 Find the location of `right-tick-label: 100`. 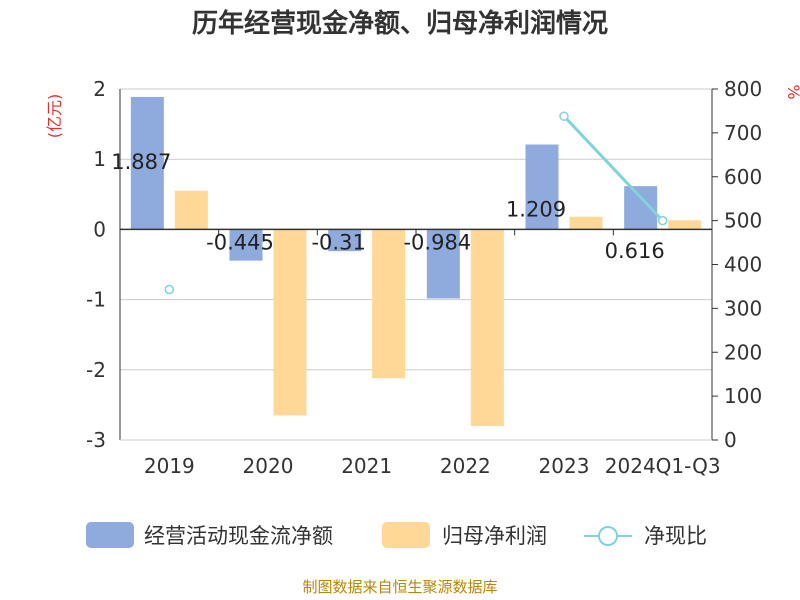

right-tick-label: 100 is located at coordinates (743, 396).